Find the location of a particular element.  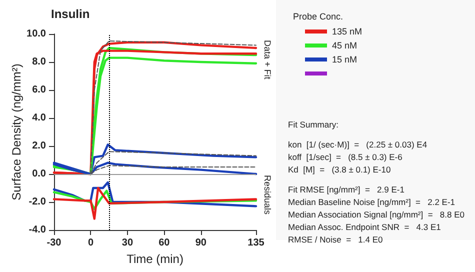

y-tick-label: 8.0 is located at coordinates (39, 62).